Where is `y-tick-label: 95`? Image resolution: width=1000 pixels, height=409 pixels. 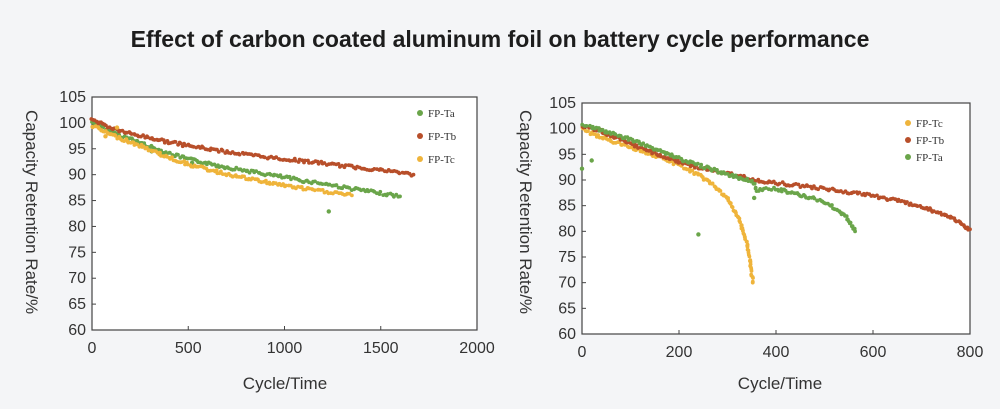 y-tick-label: 95 is located at coordinates (77, 149).